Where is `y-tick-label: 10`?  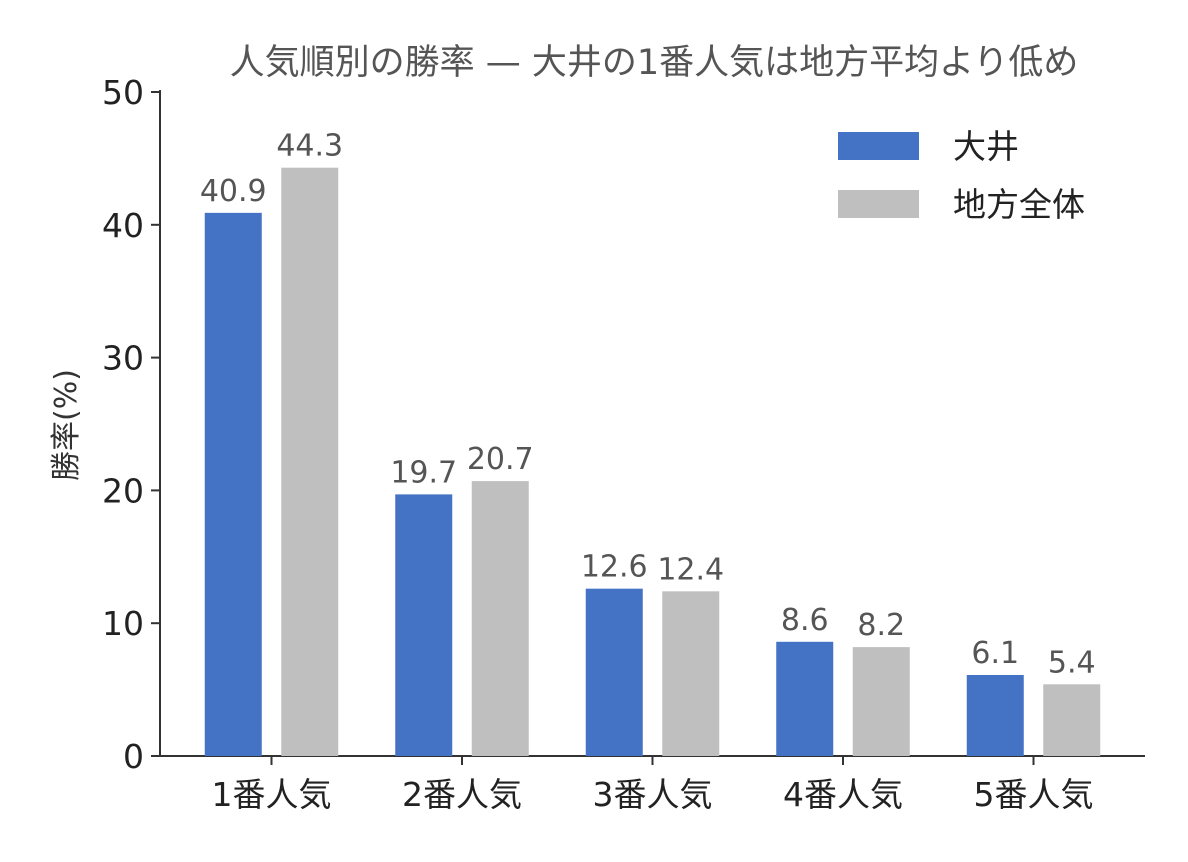 y-tick-label: 10 is located at coordinates (123, 623).